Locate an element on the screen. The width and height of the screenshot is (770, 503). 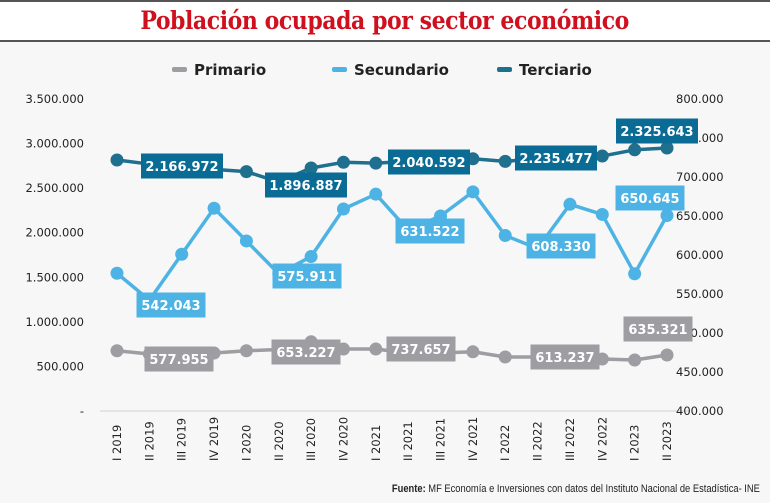
x-tick-label: II 2020 is located at coordinates (279, 441).